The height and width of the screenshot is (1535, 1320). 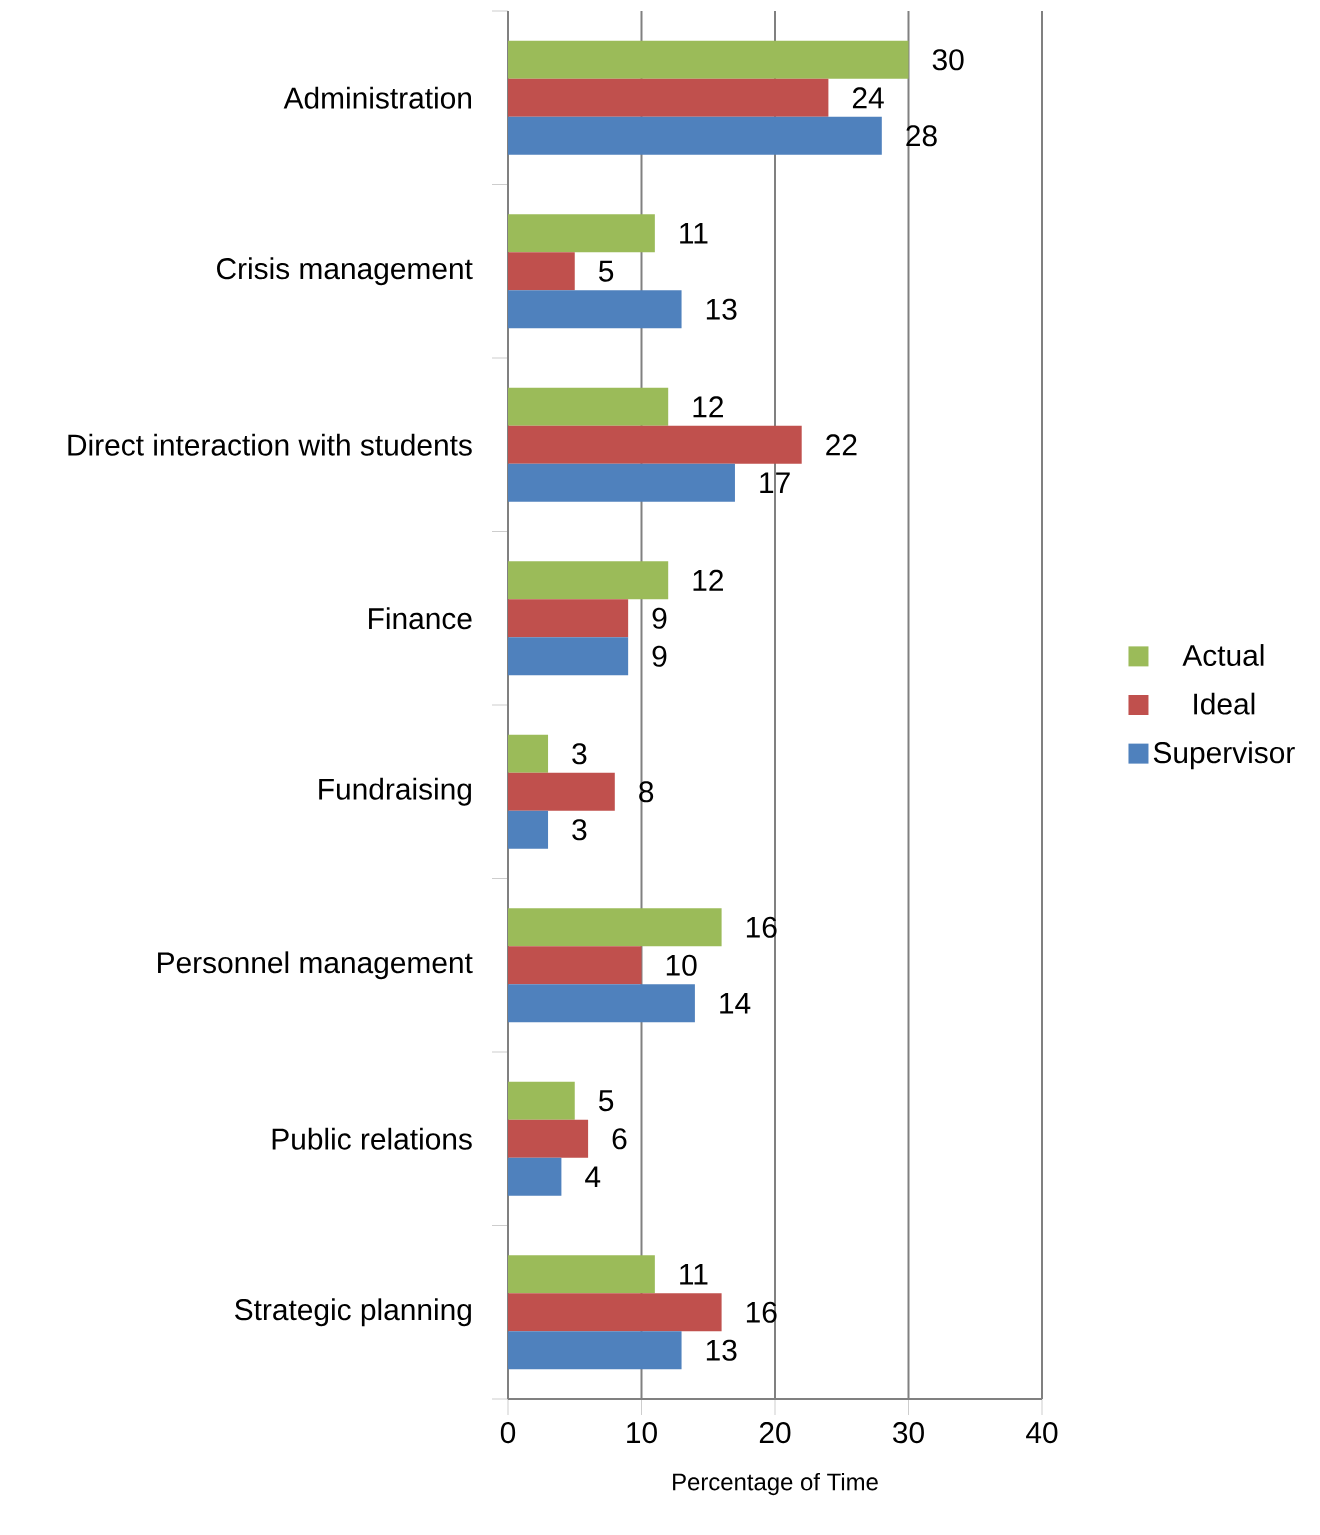 What do you see at coordinates (593, 1177) in the screenshot?
I see `data-label: 4` at bounding box center [593, 1177].